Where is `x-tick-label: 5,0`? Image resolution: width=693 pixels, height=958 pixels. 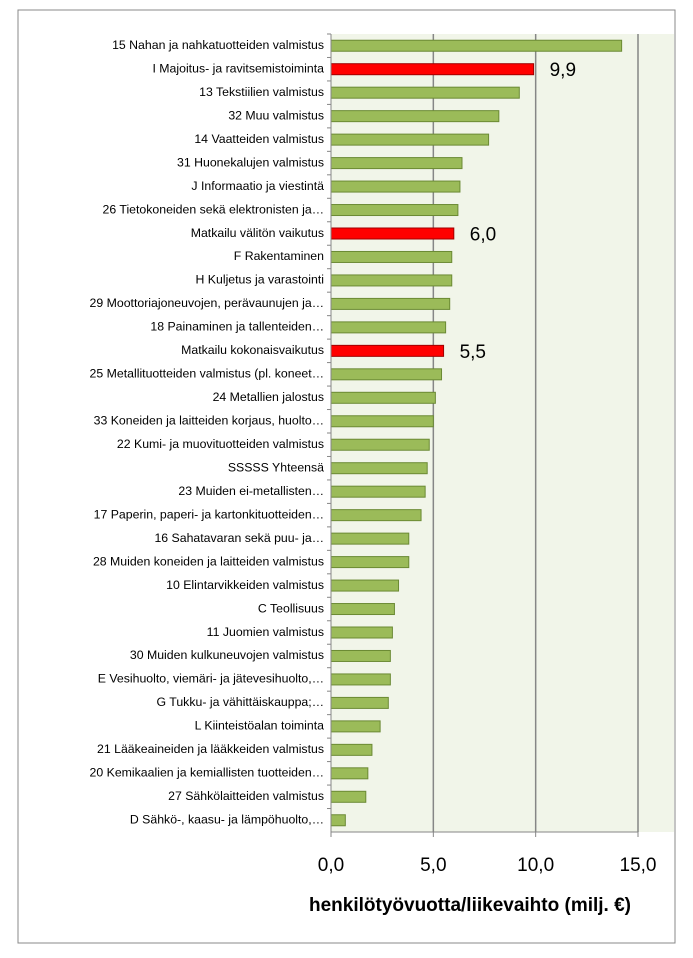
x-tick-label: 5,0 is located at coordinates (433, 865).